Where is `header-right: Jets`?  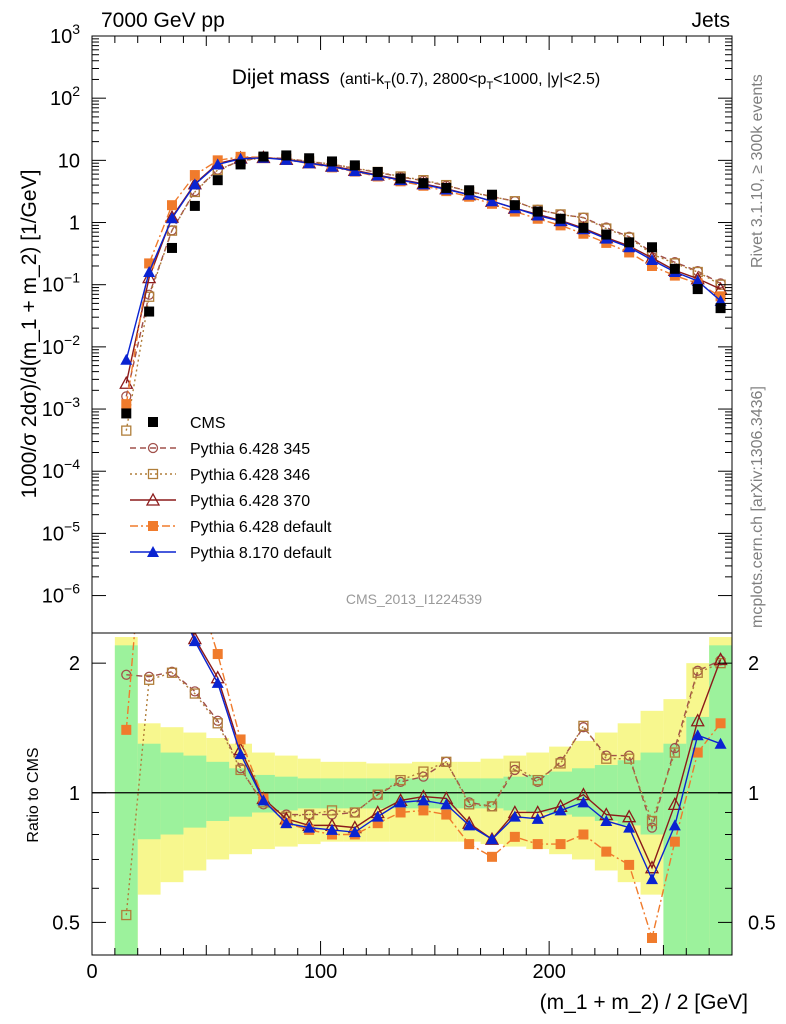 header-right: Jets is located at coordinates (710, 20).